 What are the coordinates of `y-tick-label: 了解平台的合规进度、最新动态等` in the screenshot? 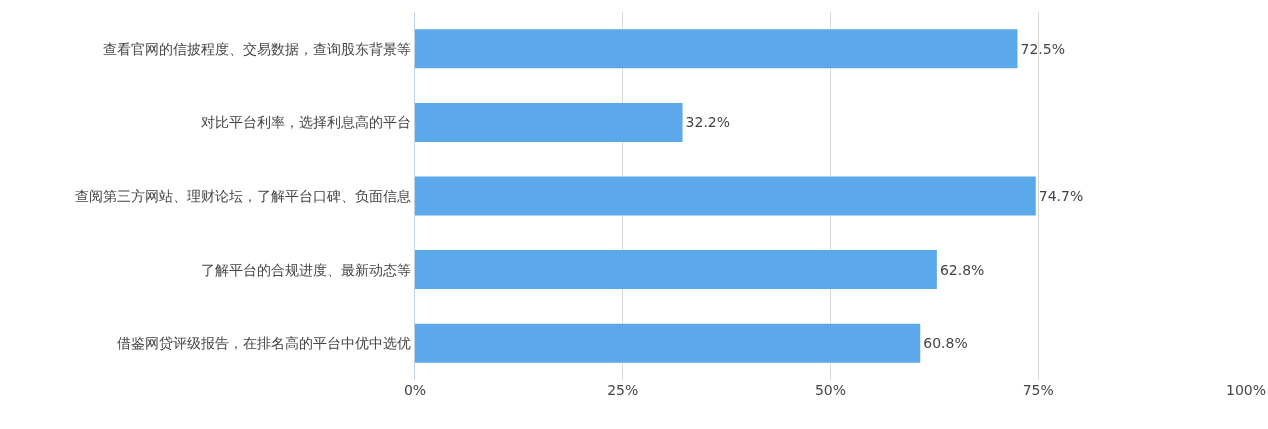 It's located at (306, 269).